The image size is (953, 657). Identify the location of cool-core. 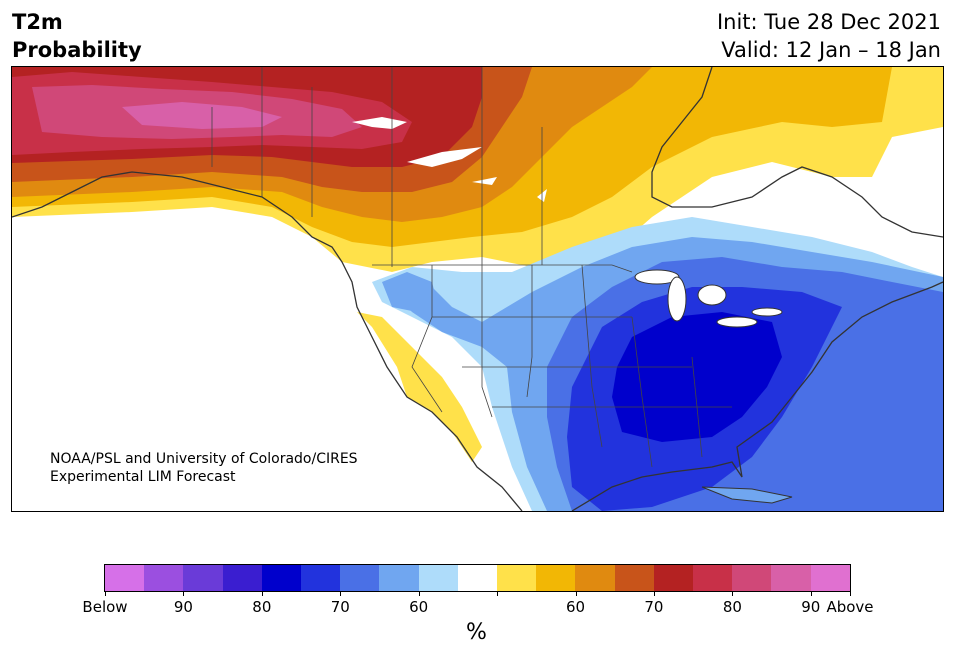
(697, 377).